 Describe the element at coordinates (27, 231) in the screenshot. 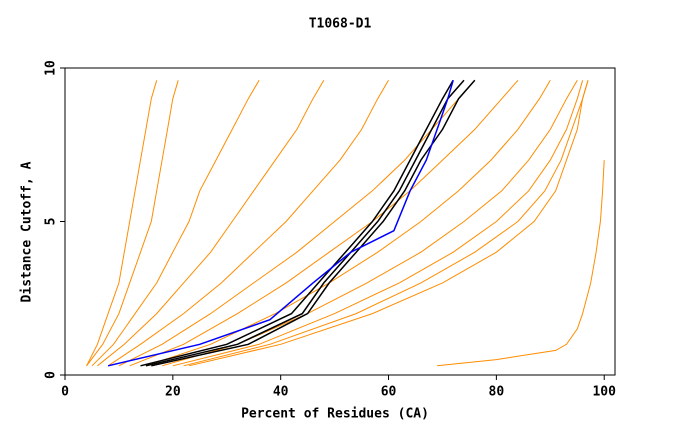

I see `y-axis-label: Distance Cutoff, A` at that location.